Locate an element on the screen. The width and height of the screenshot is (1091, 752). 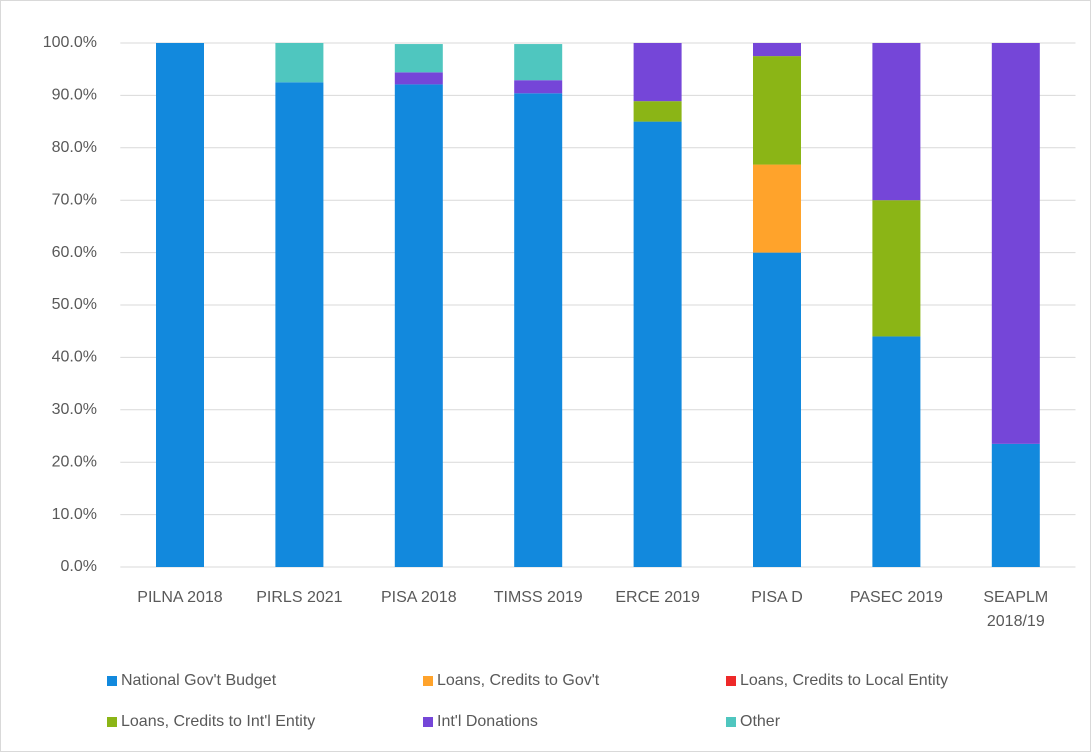
y-tick-label: 80.0% is located at coordinates (74, 147).